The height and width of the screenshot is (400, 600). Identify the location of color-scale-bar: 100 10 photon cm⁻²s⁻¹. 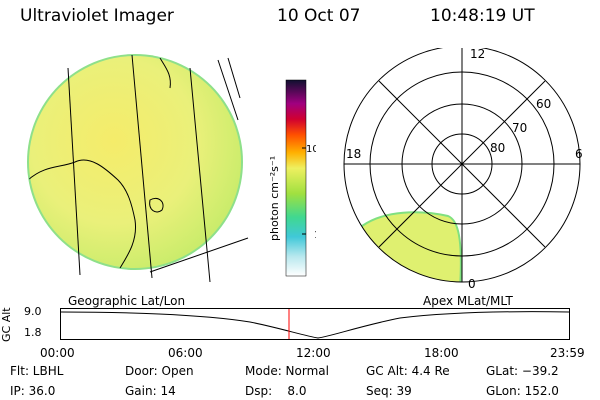
(292, 178).